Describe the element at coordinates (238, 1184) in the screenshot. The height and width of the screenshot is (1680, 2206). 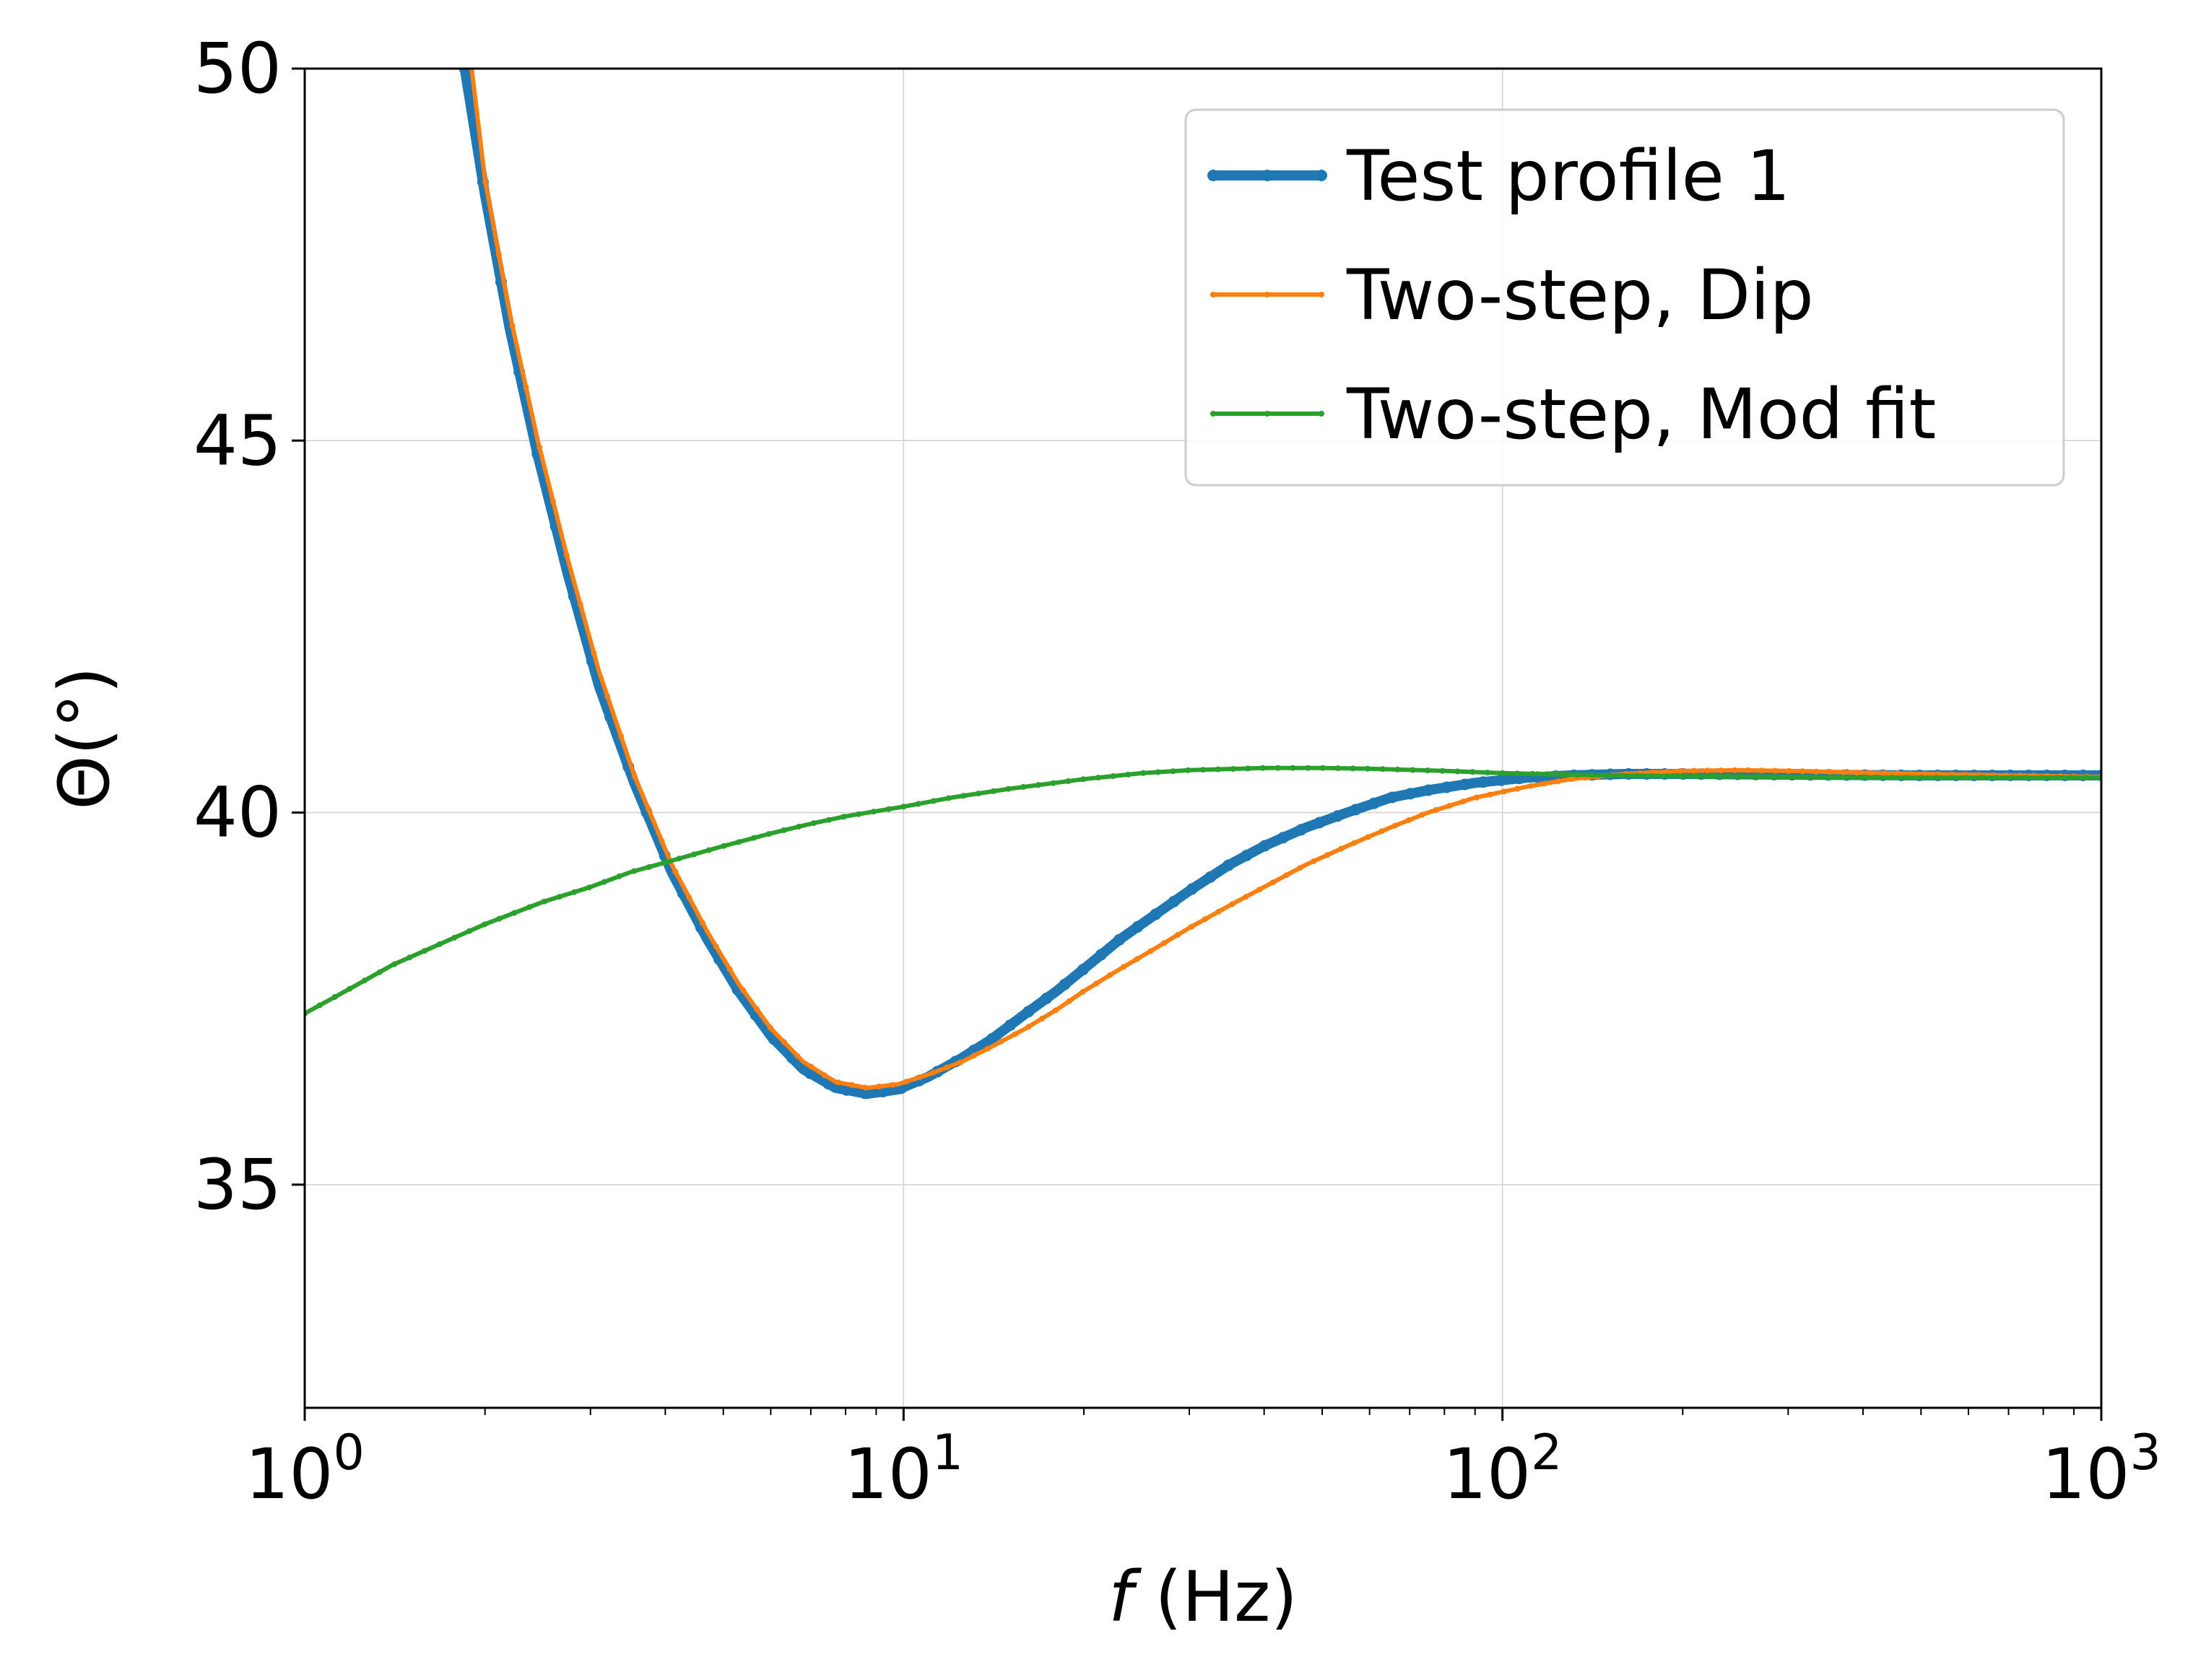
I see `y-tick-label: 35` at that location.